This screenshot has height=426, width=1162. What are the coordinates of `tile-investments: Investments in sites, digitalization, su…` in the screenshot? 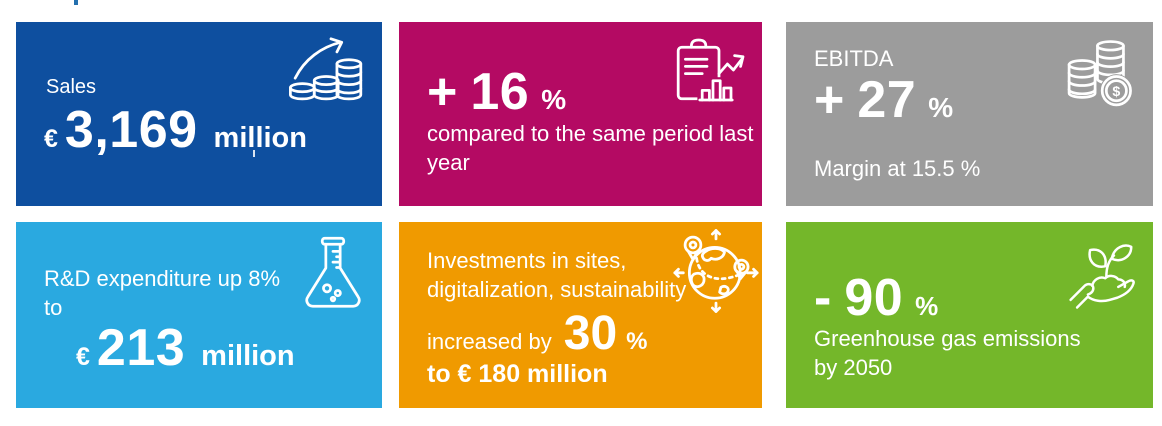 It's located at (580, 315).